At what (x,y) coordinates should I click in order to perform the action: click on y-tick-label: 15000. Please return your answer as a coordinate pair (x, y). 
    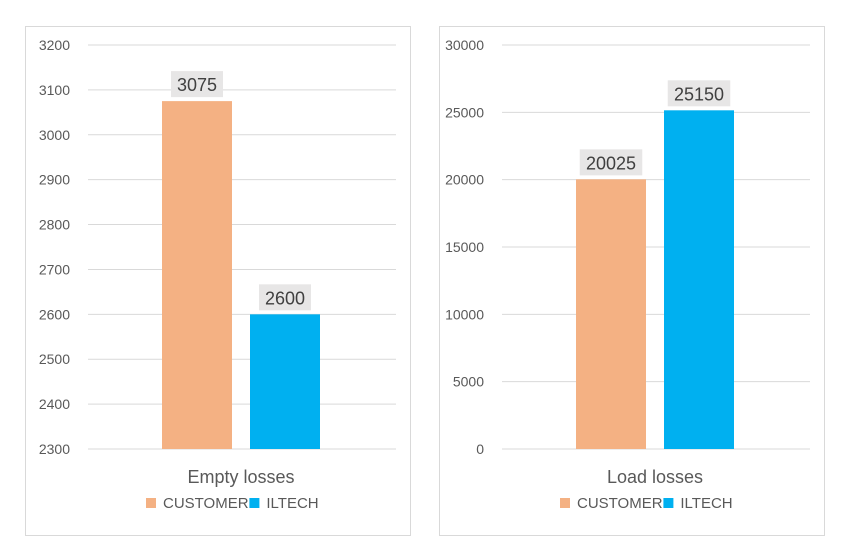
    Looking at the image, I should click on (464, 247).